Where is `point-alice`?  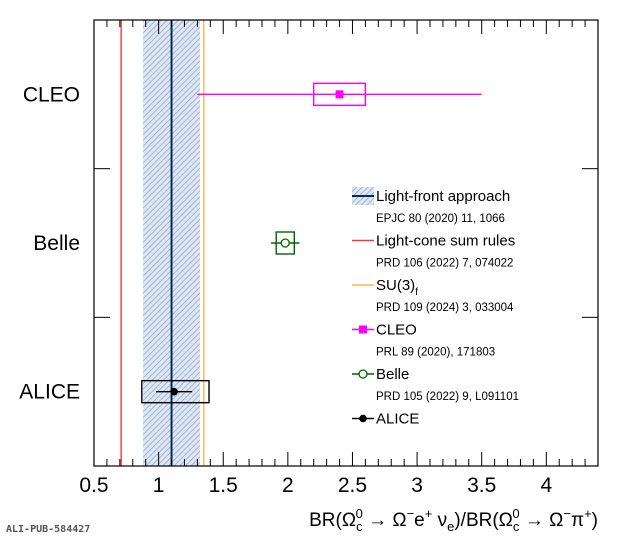
point-alice is located at coordinates (174, 391).